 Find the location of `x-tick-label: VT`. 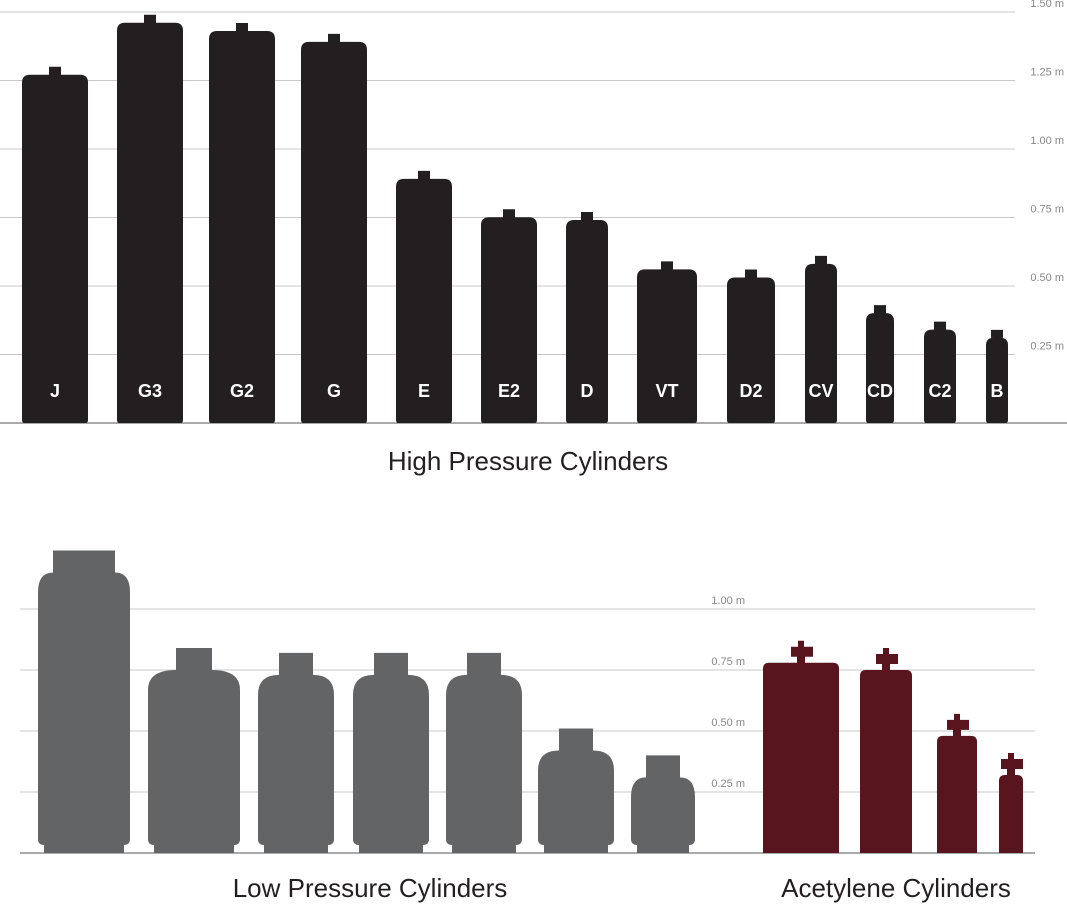

x-tick-label: VT is located at coordinates (666, 391).